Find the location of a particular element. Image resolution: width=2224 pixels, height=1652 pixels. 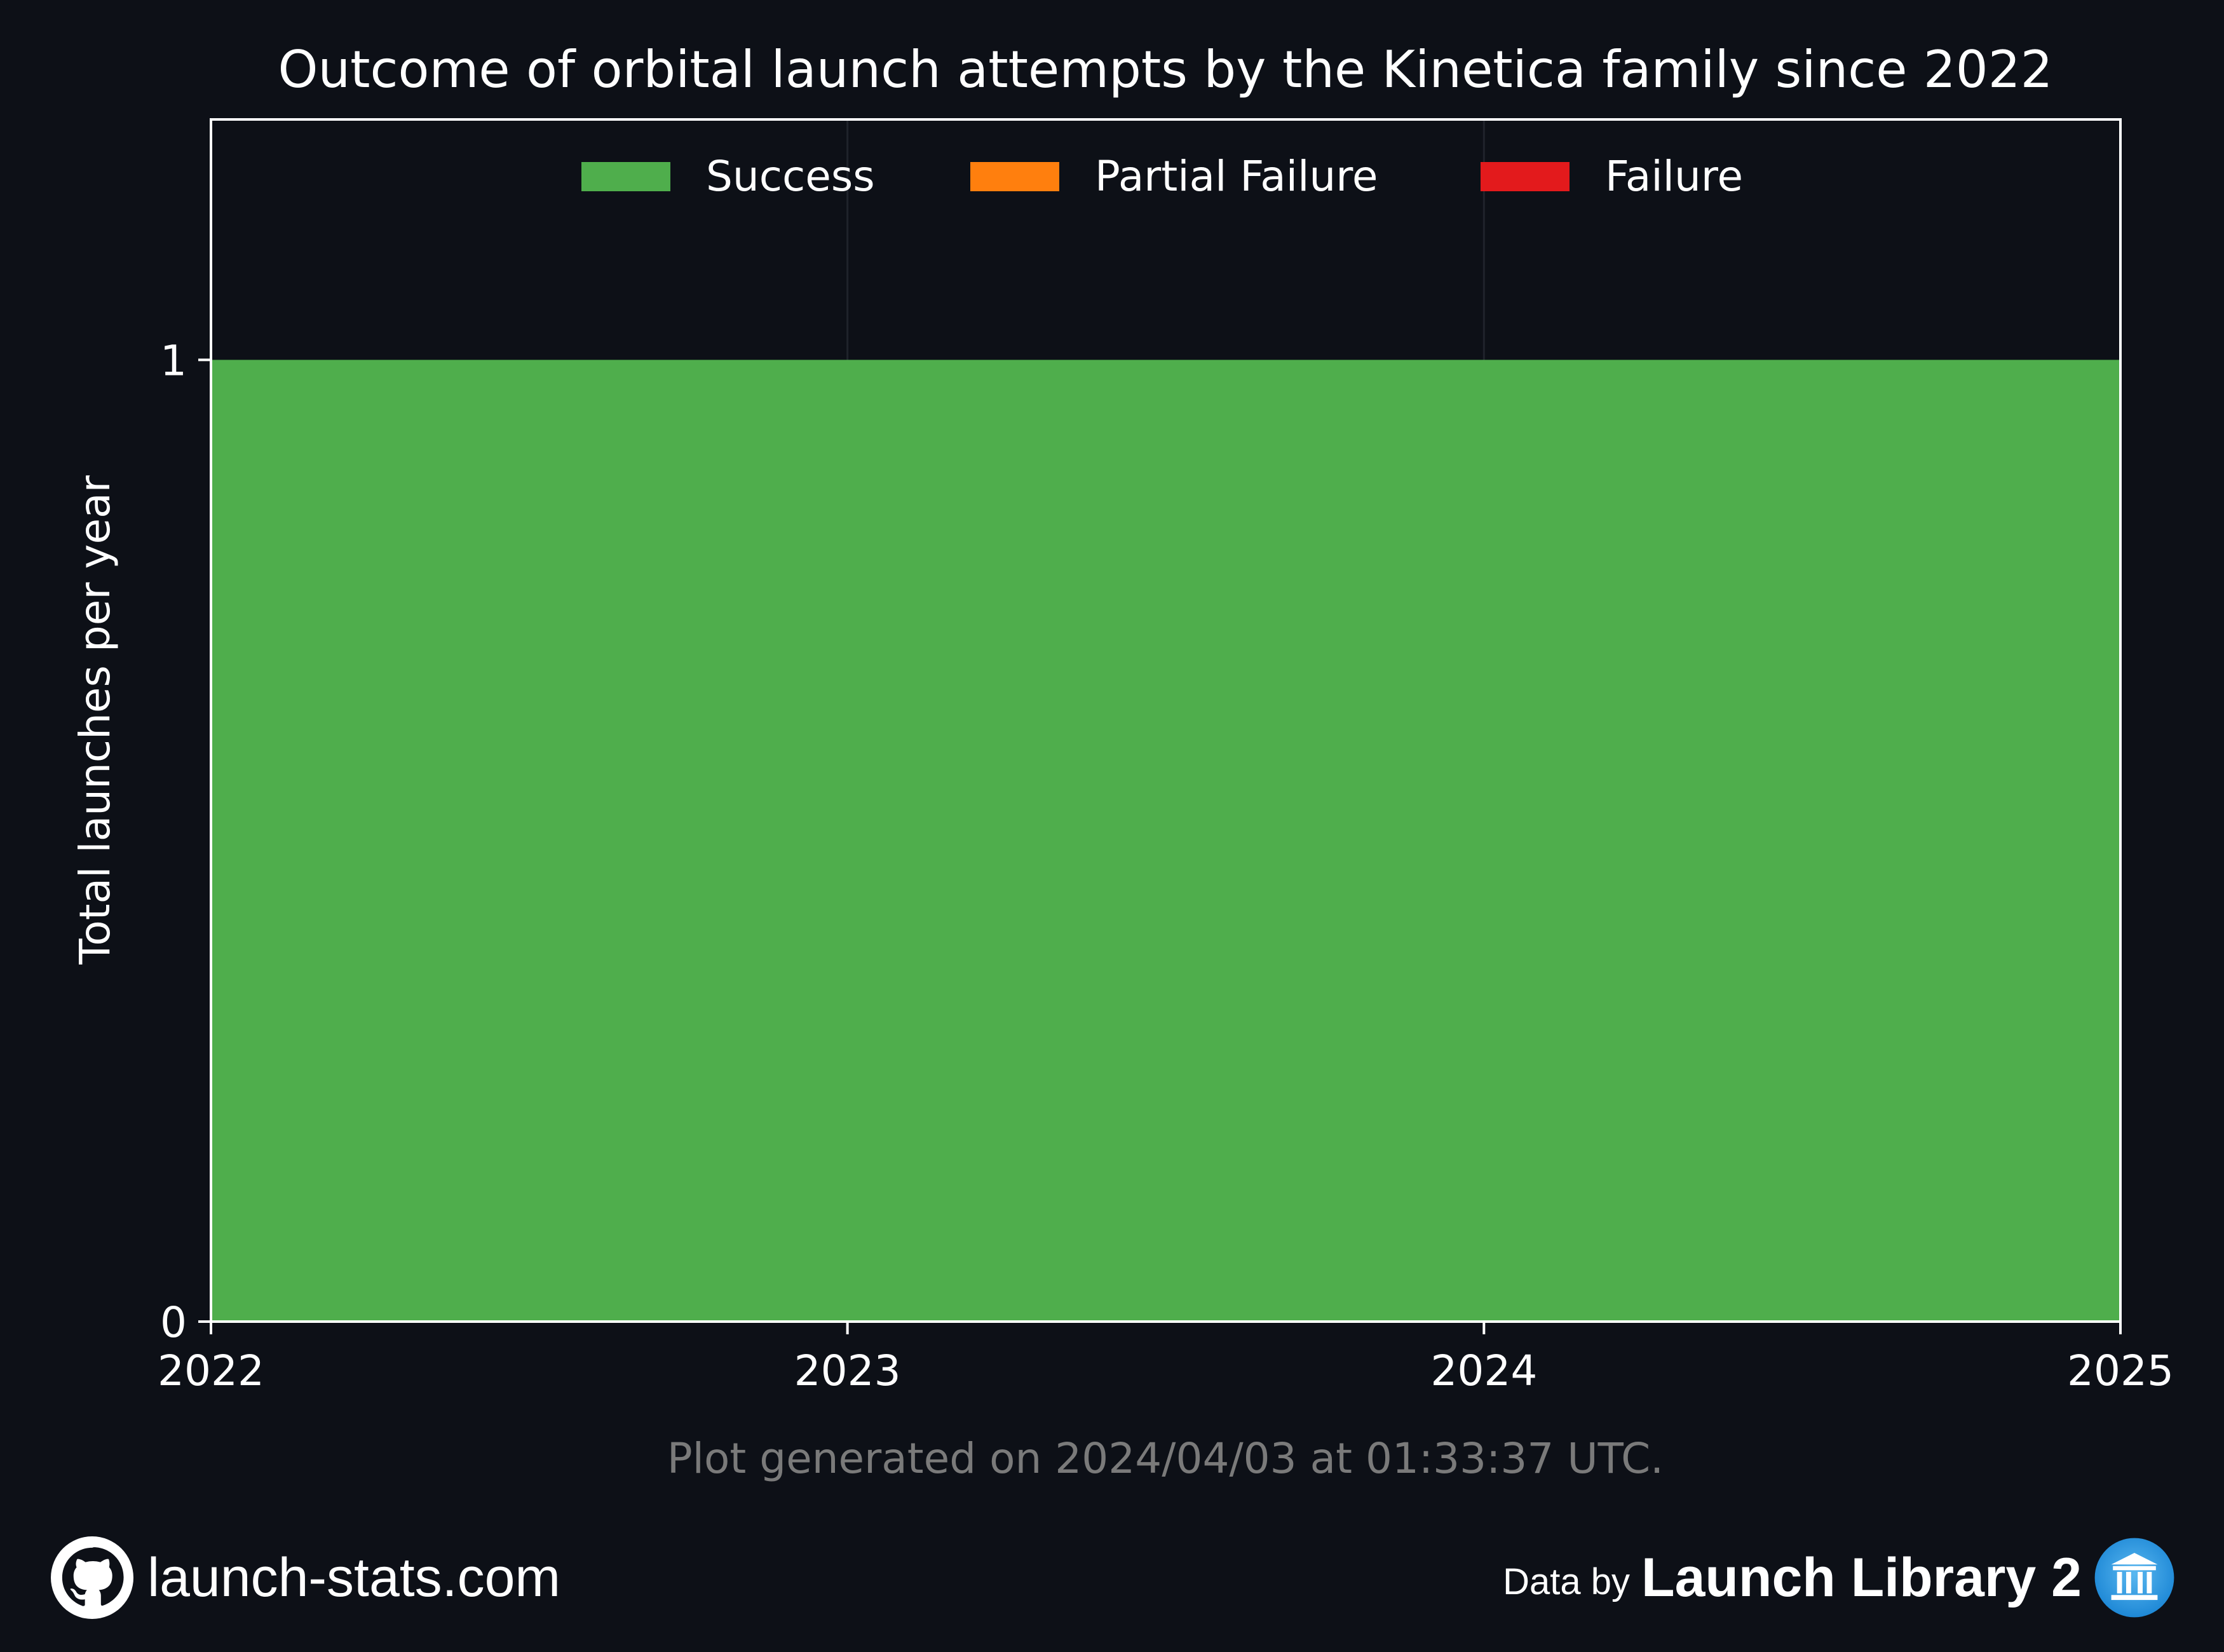

github-icon is located at coordinates (92, 1578).